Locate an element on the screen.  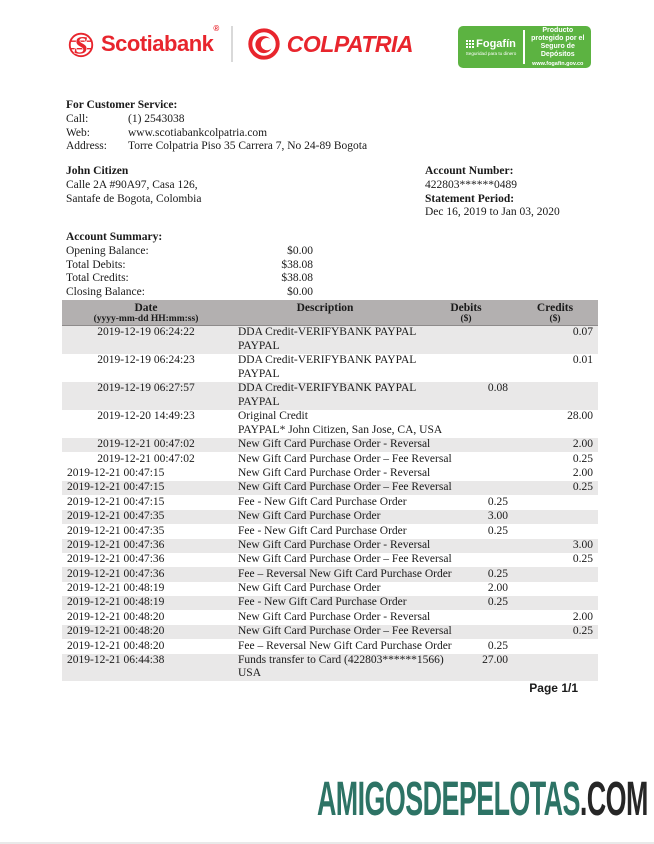
transaction-debit-amount: 2.00 is located at coordinates (497, 588).